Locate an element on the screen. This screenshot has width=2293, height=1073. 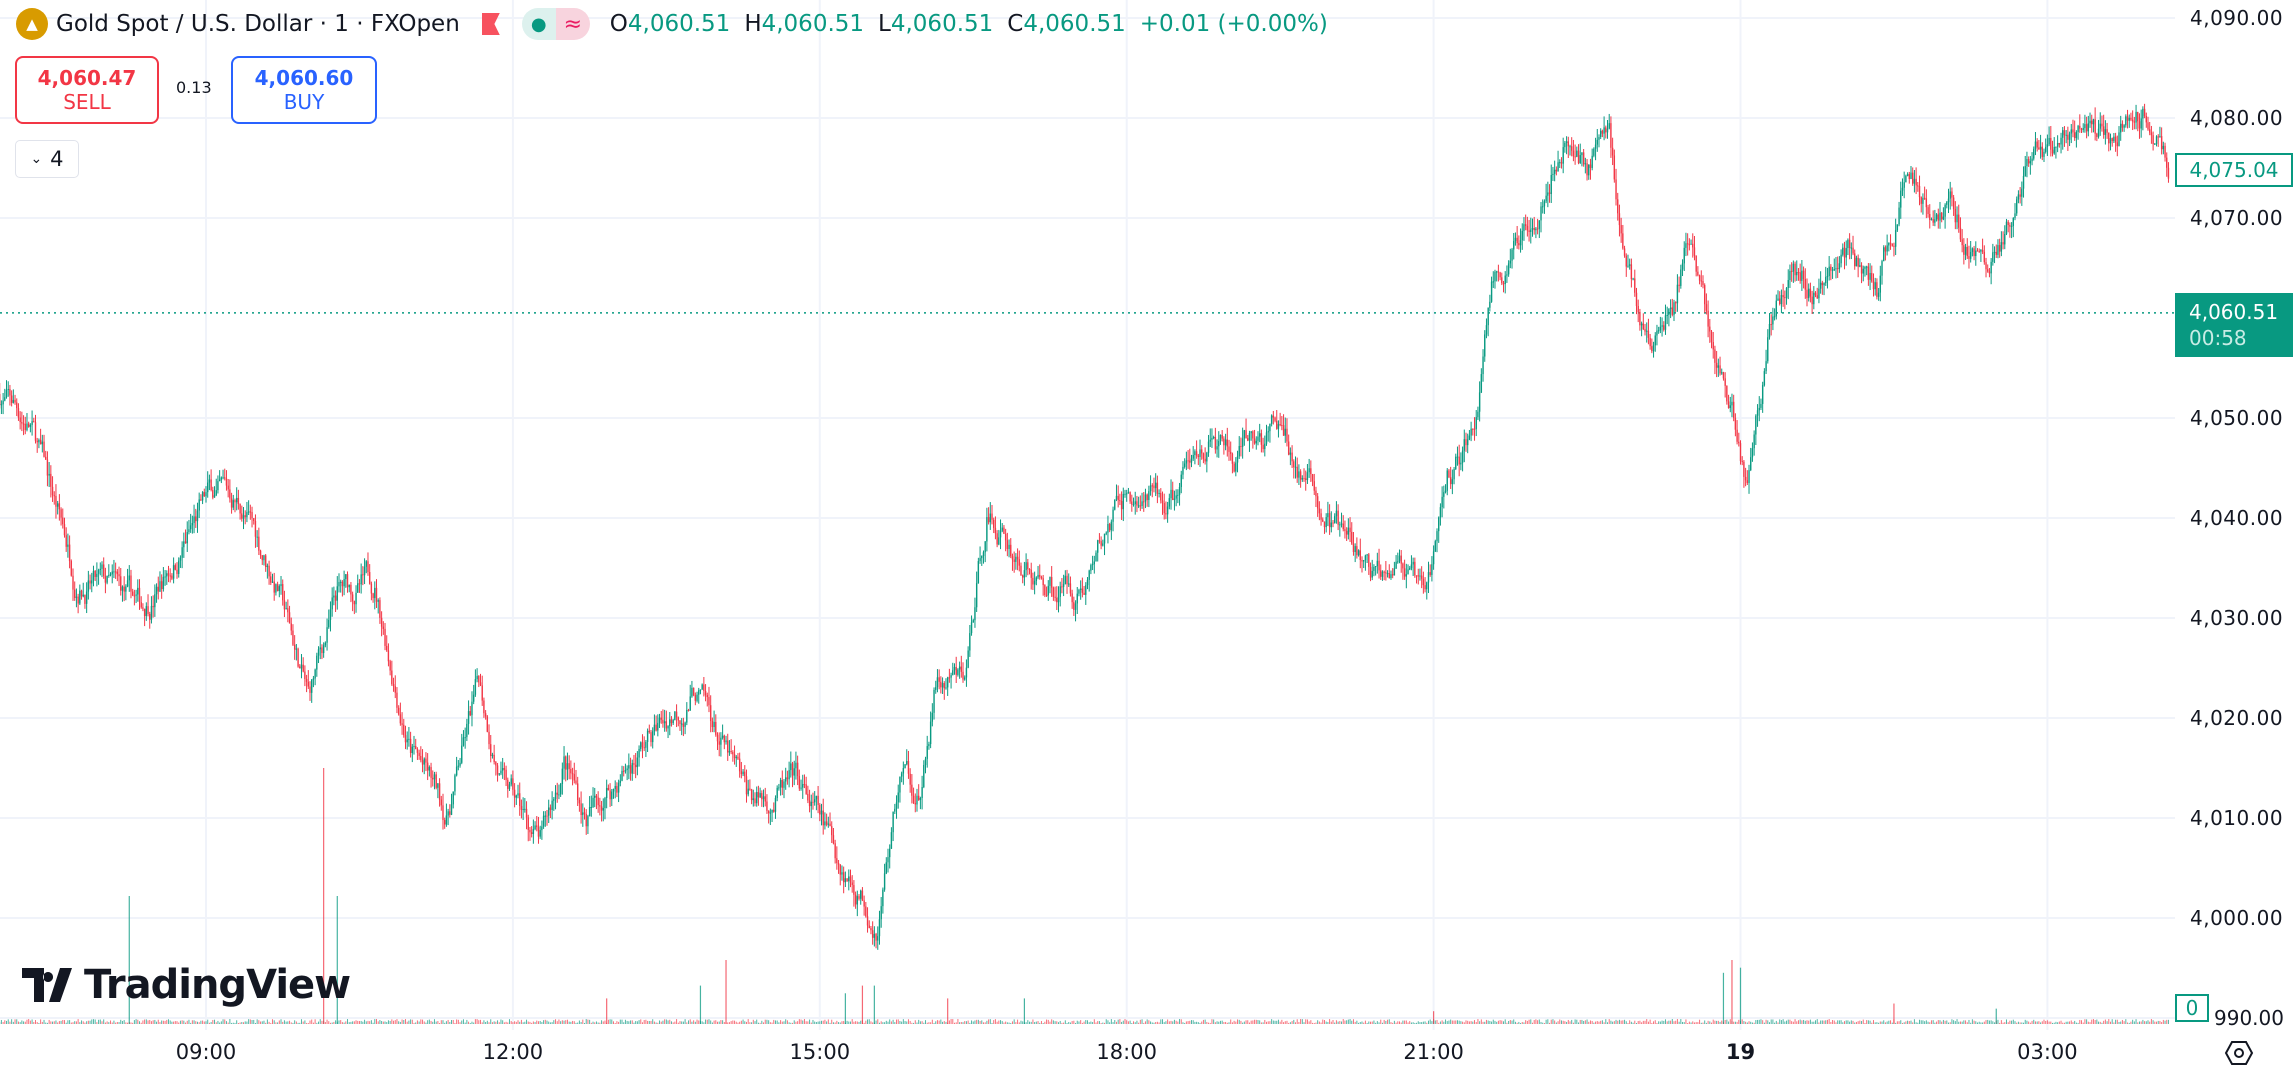
settings-icon is located at coordinates (2239, 1053).